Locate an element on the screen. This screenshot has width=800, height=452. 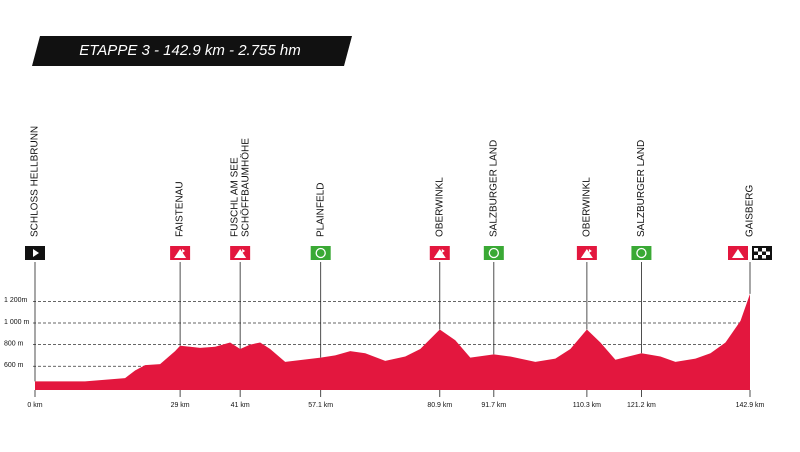
y-tick-label: 800 m is located at coordinates (14, 343).